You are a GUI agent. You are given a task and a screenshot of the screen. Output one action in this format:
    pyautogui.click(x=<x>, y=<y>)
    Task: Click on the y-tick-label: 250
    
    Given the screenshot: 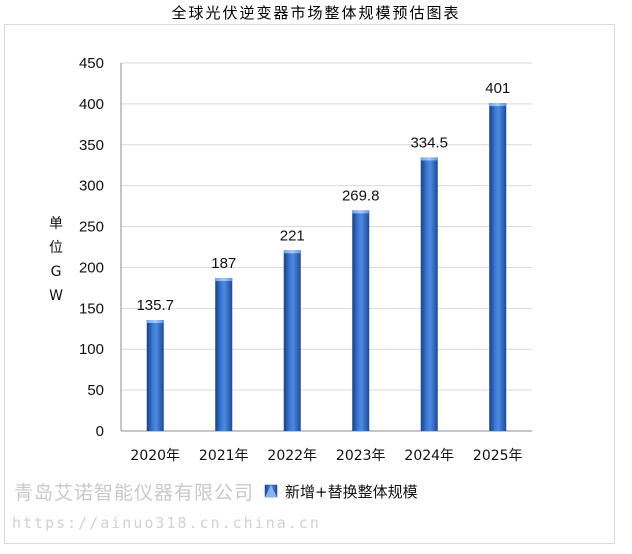 What is the action you would take?
    pyautogui.click(x=91, y=227)
    